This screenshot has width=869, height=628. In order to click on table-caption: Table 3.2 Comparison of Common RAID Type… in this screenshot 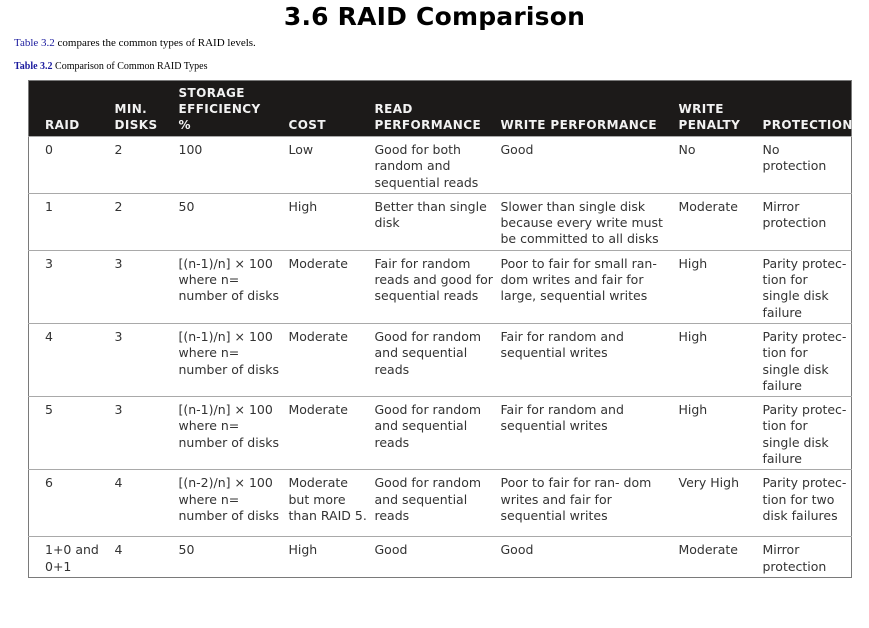, I will do `click(110, 66)`.